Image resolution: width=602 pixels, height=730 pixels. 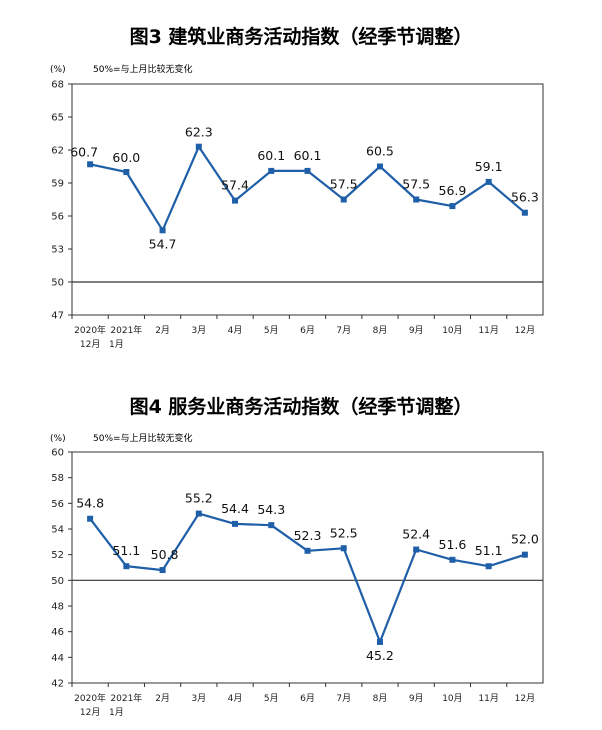 What do you see at coordinates (416, 330) in the screenshot?
I see `x-tick-label: 9月` at bounding box center [416, 330].